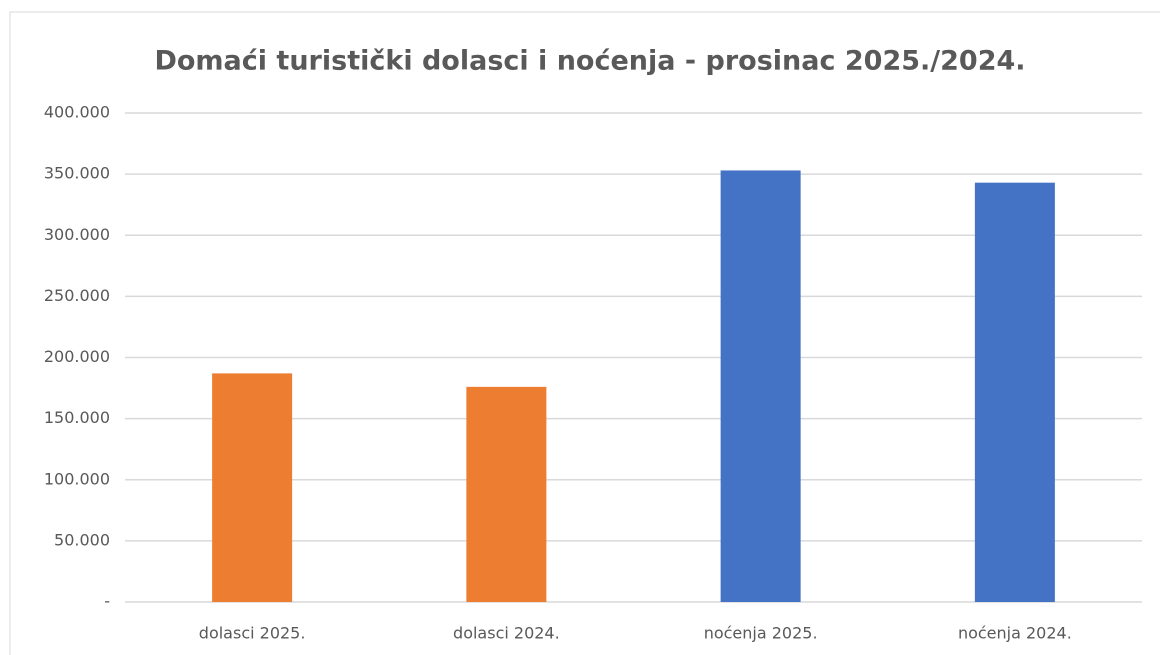  What do you see at coordinates (506, 633) in the screenshot?
I see `x-tick-label: dolasci 2024.` at bounding box center [506, 633].